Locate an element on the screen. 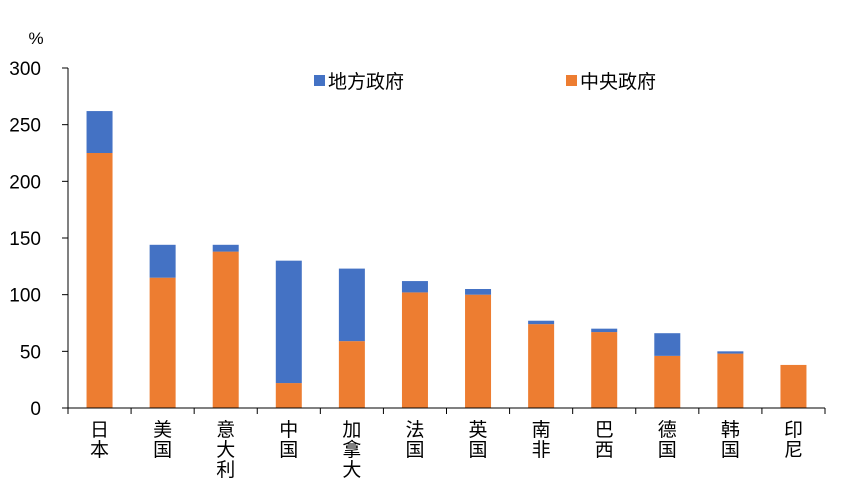  legend-label-local: 地方政府 is located at coordinates (366, 82).